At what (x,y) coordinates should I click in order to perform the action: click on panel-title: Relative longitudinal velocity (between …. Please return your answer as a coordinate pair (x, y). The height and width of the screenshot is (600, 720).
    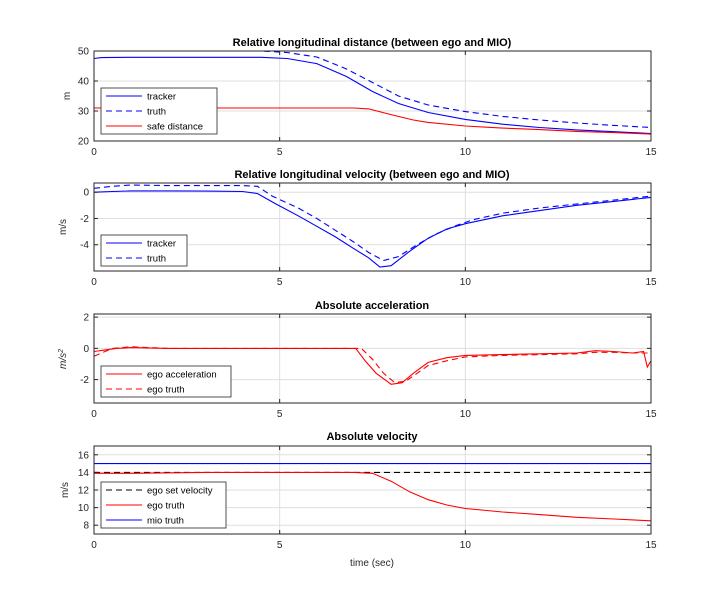
    Looking at the image, I should click on (371, 175).